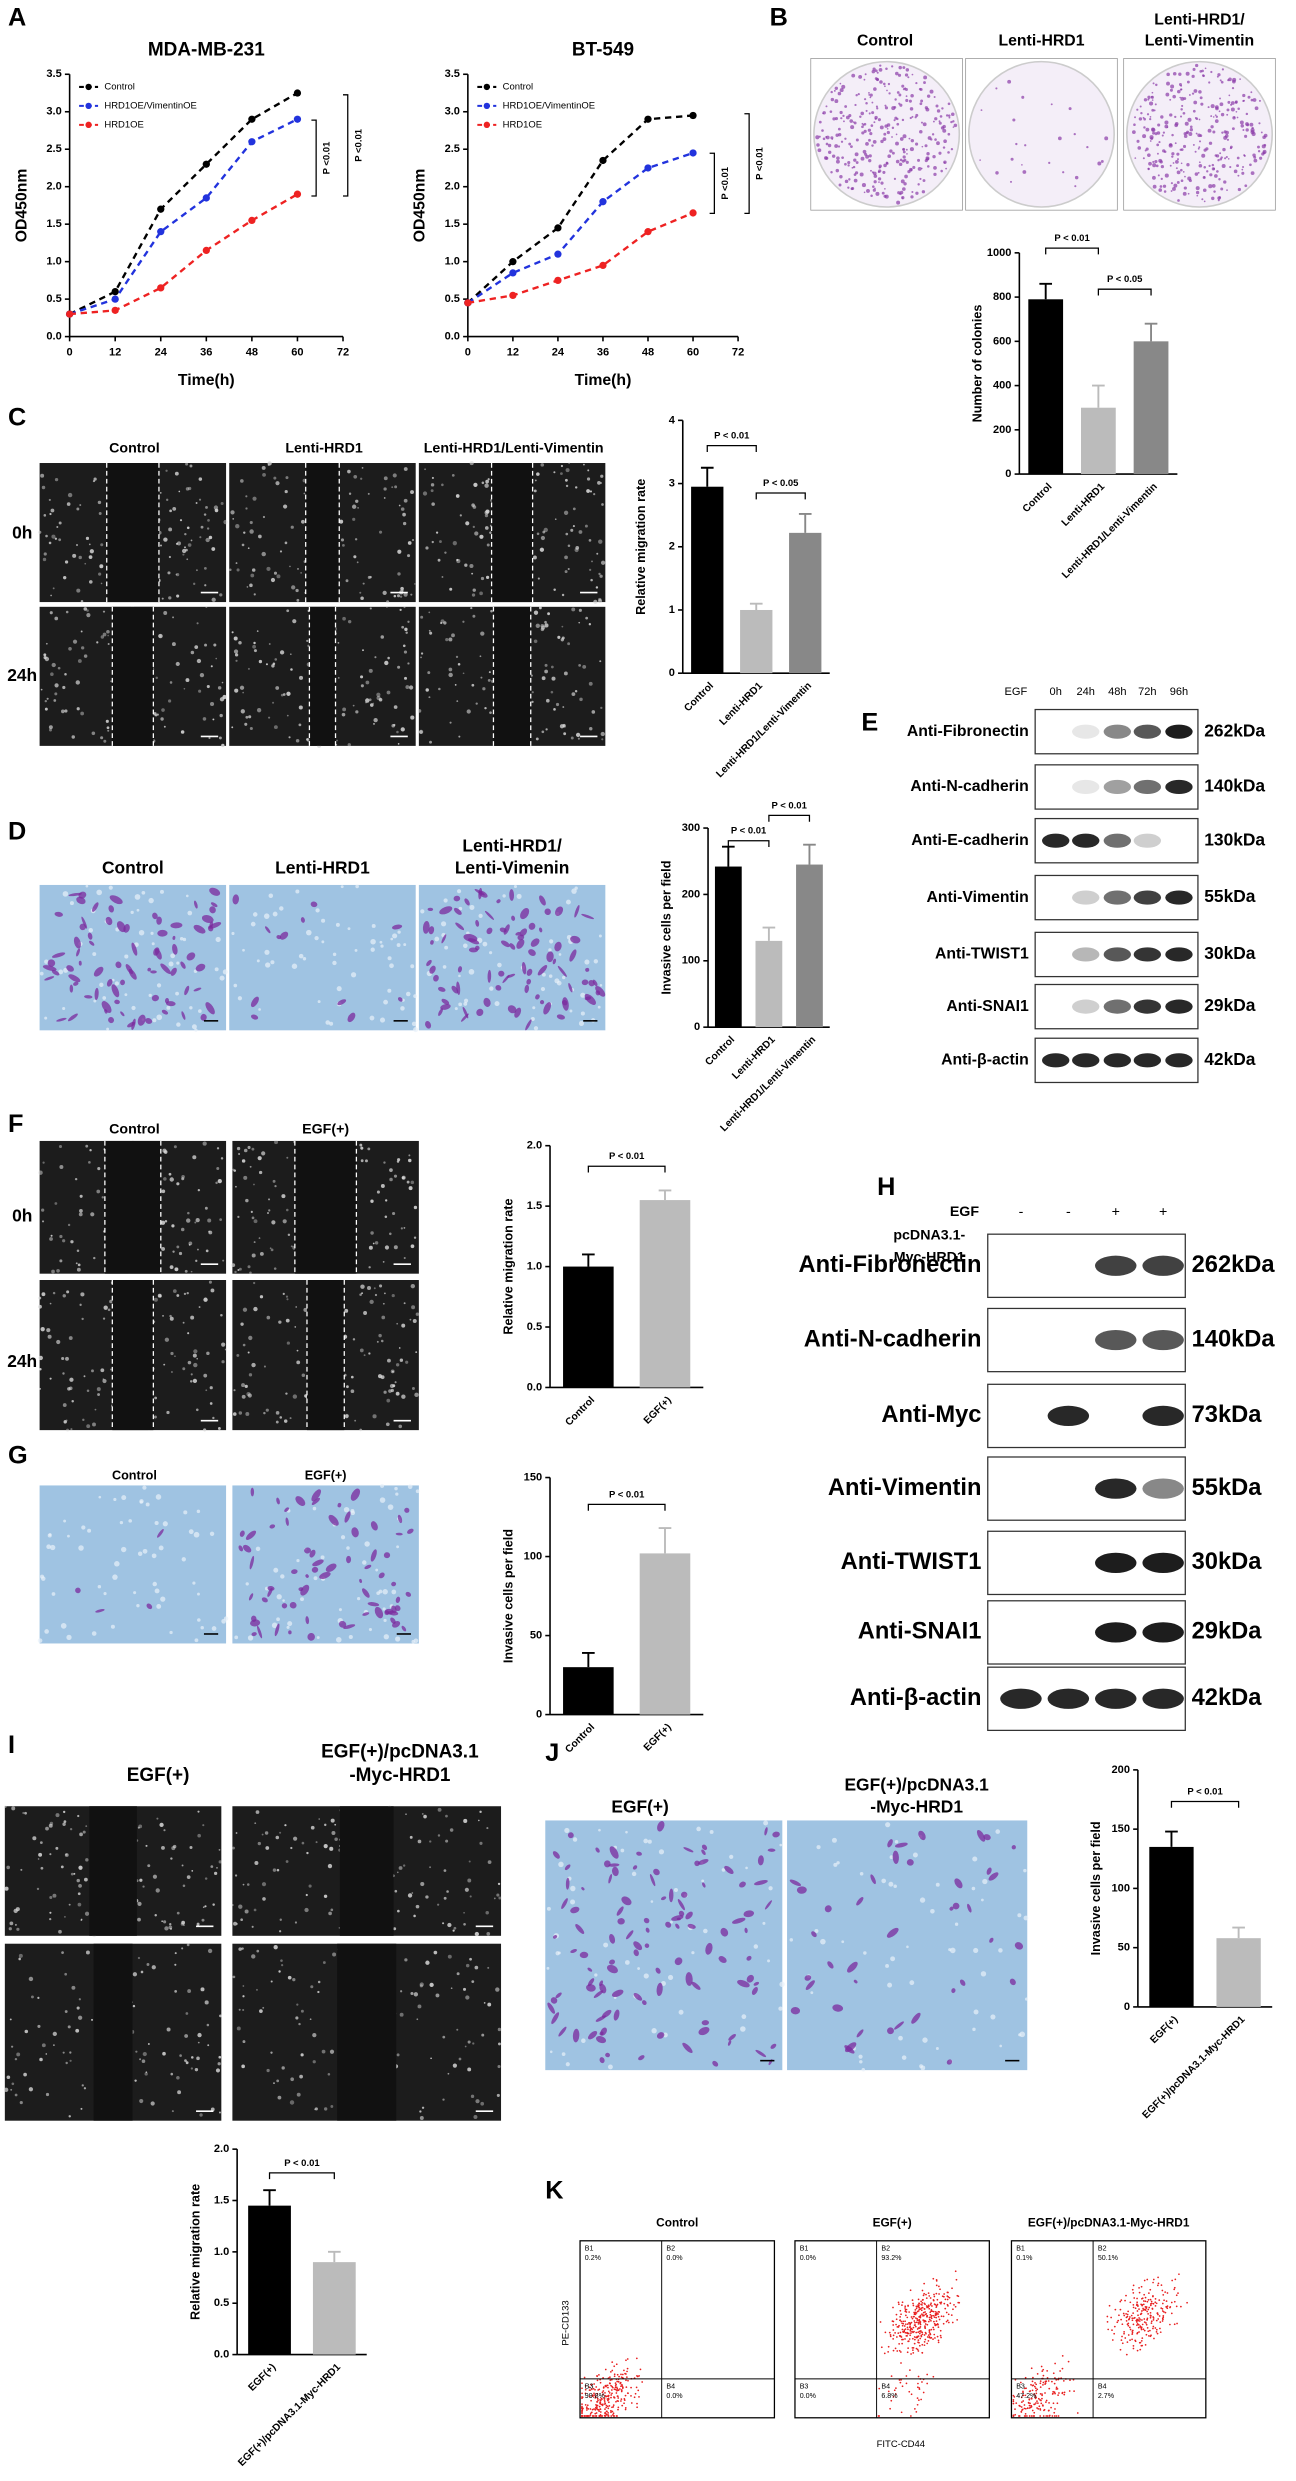  I want to click on y-tick-label: 0, so click(1008, 474).